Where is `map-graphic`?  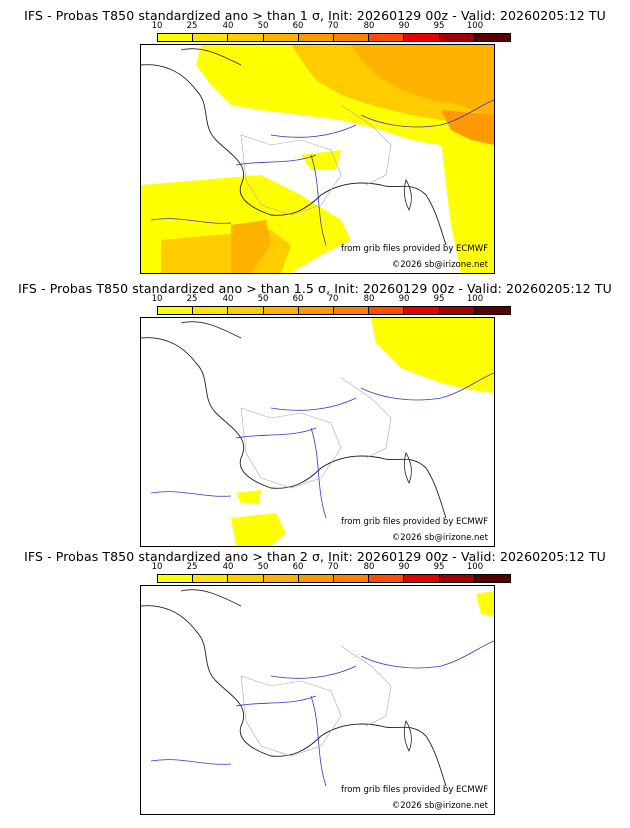
map-graphic is located at coordinates (317, 688).